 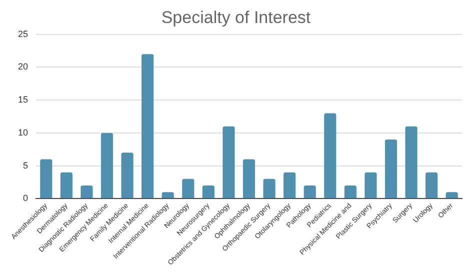 What do you see at coordinates (23, 33) in the screenshot?
I see `y-tick-label: 25` at bounding box center [23, 33].